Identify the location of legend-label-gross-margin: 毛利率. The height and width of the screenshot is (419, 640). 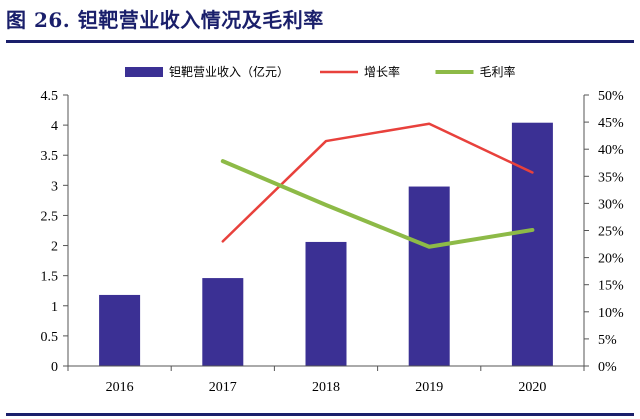
(498, 71).